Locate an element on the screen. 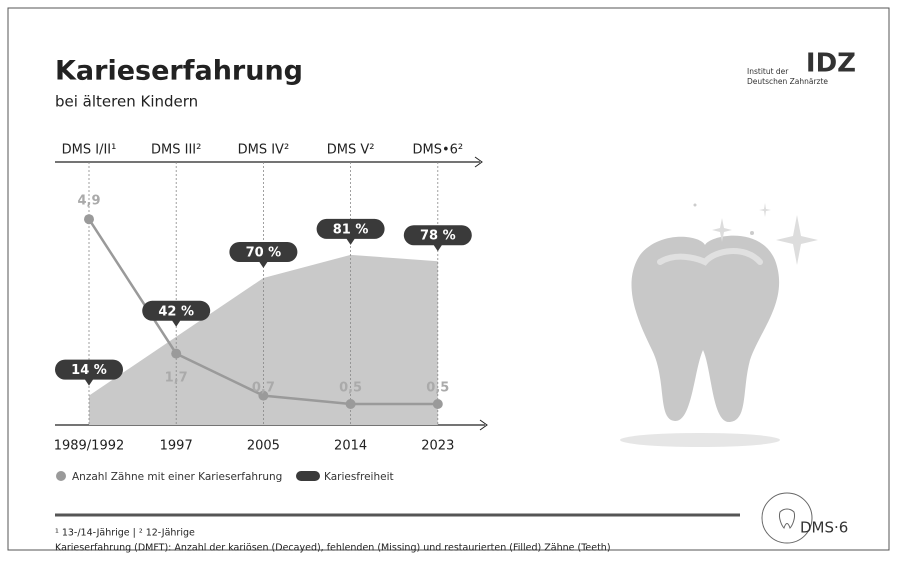 The image size is (898, 563). legend-label: Kariesfreiheit is located at coordinates (359, 477).